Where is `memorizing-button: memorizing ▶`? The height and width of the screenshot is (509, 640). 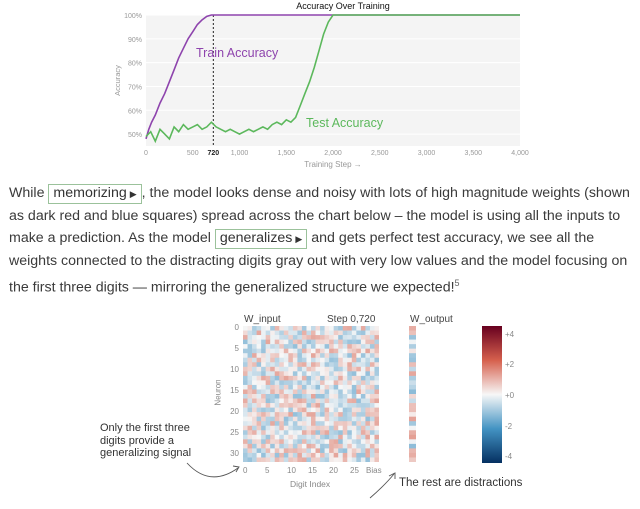
memorizing-button: memorizing ▶ is located at coordinates (95, 194).